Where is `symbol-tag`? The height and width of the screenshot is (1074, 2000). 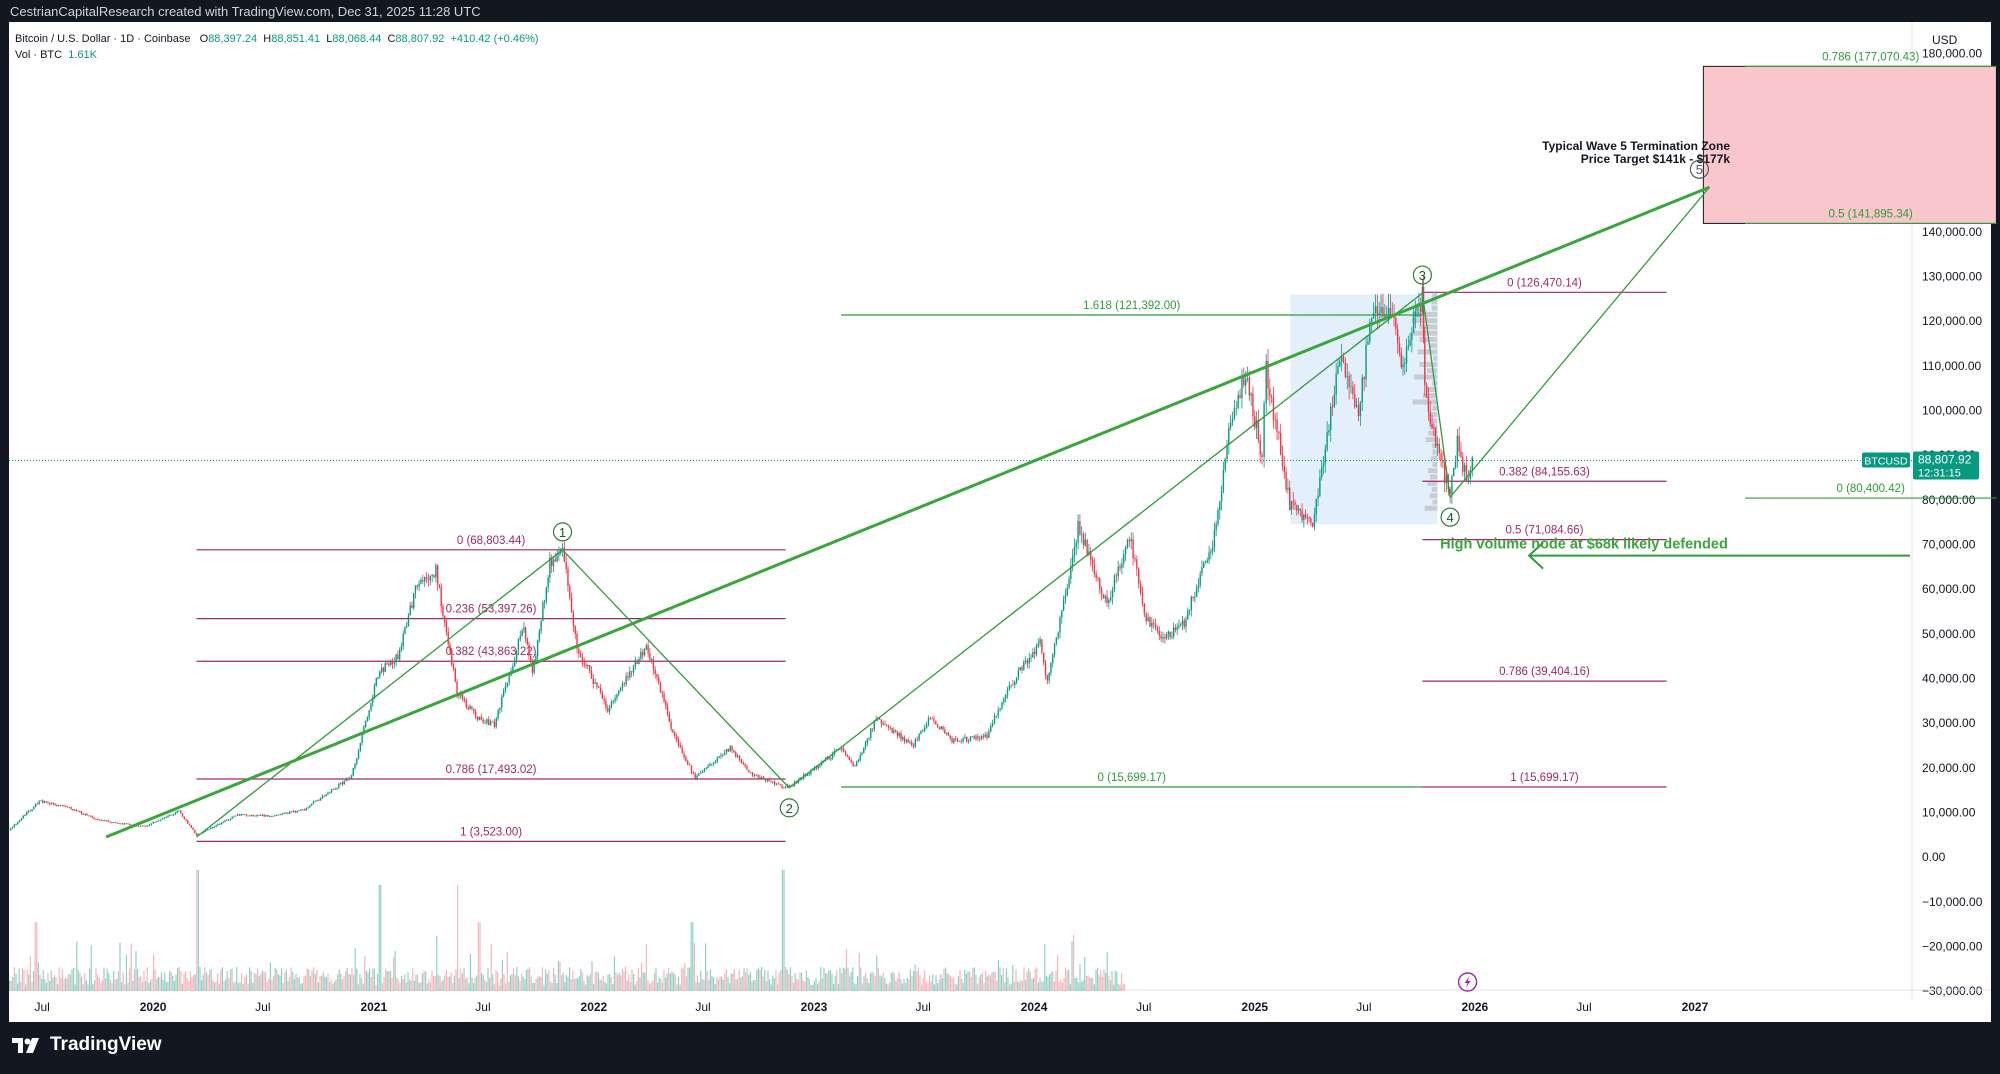
symbol-tag is located at coordinates (1886, 460).